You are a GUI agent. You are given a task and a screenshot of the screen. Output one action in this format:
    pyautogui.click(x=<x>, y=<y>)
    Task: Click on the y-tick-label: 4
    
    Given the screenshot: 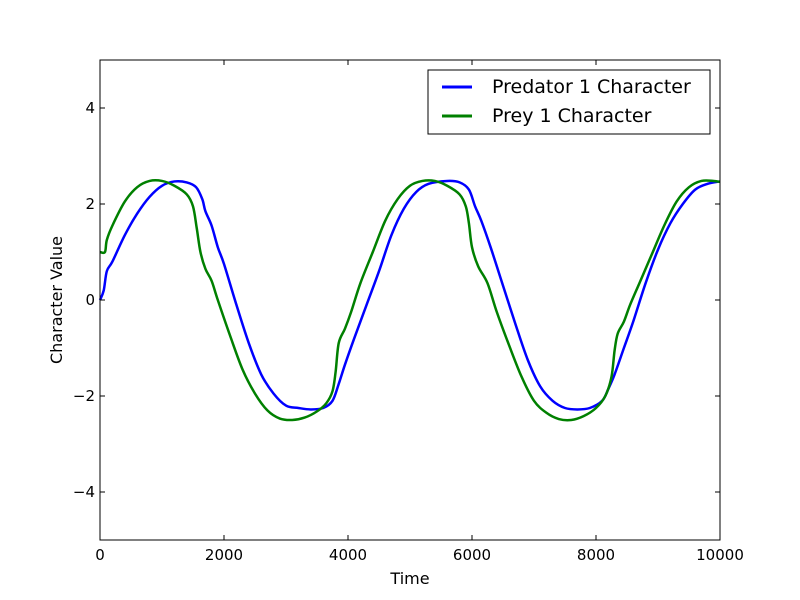 What is the action you would take?
    pyautogui.click(x=90, y=108)
    